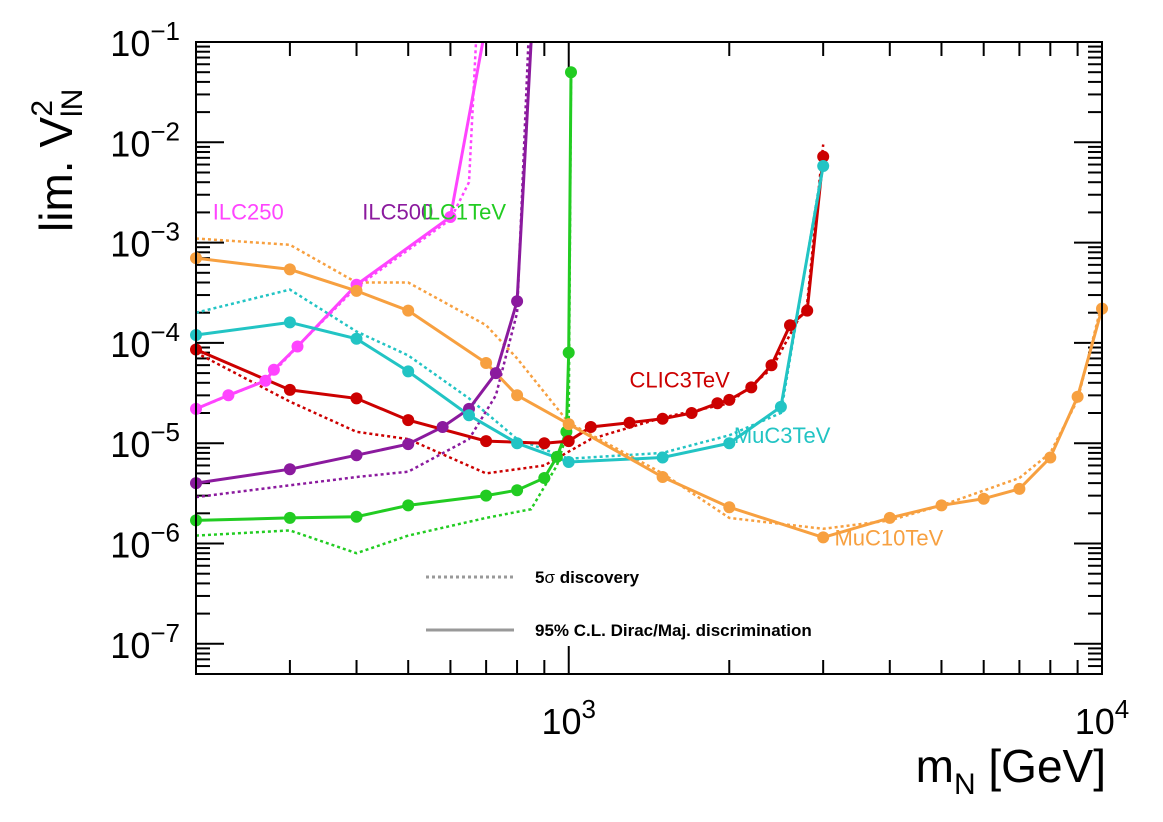  What do you see at coordinates (587, 577) in the screenshot?
I see `legend-discovery-label: 5σ discovery` at bounding box center [587, 577].